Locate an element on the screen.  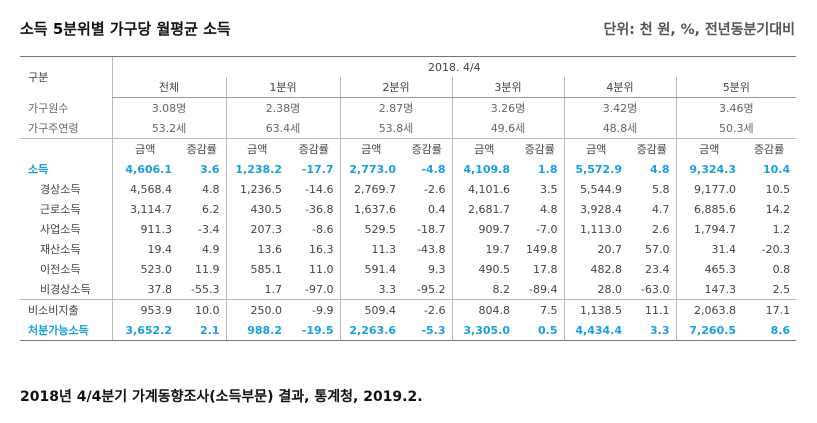
amount-cell: 591.4 is located at coordinates (370, 269).